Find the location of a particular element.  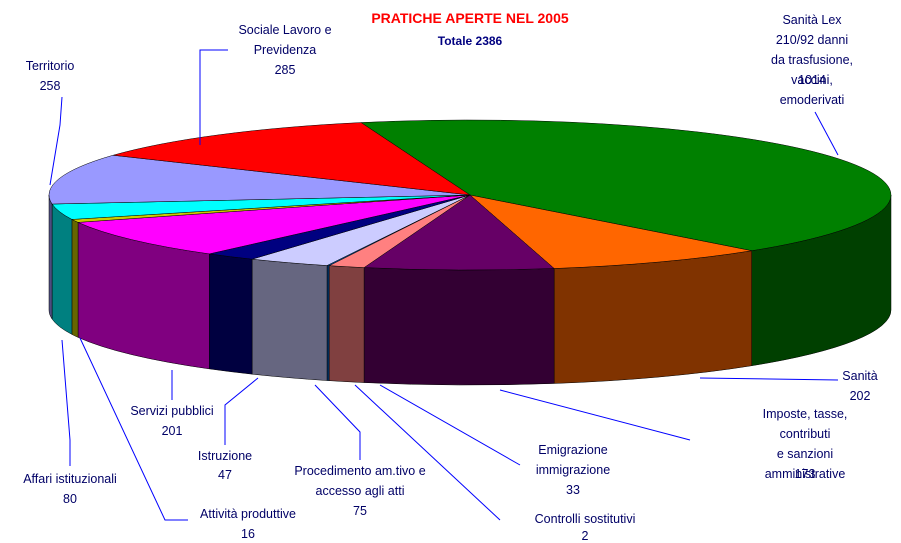

slice-value: 33 is located at coordinates (573, 490).